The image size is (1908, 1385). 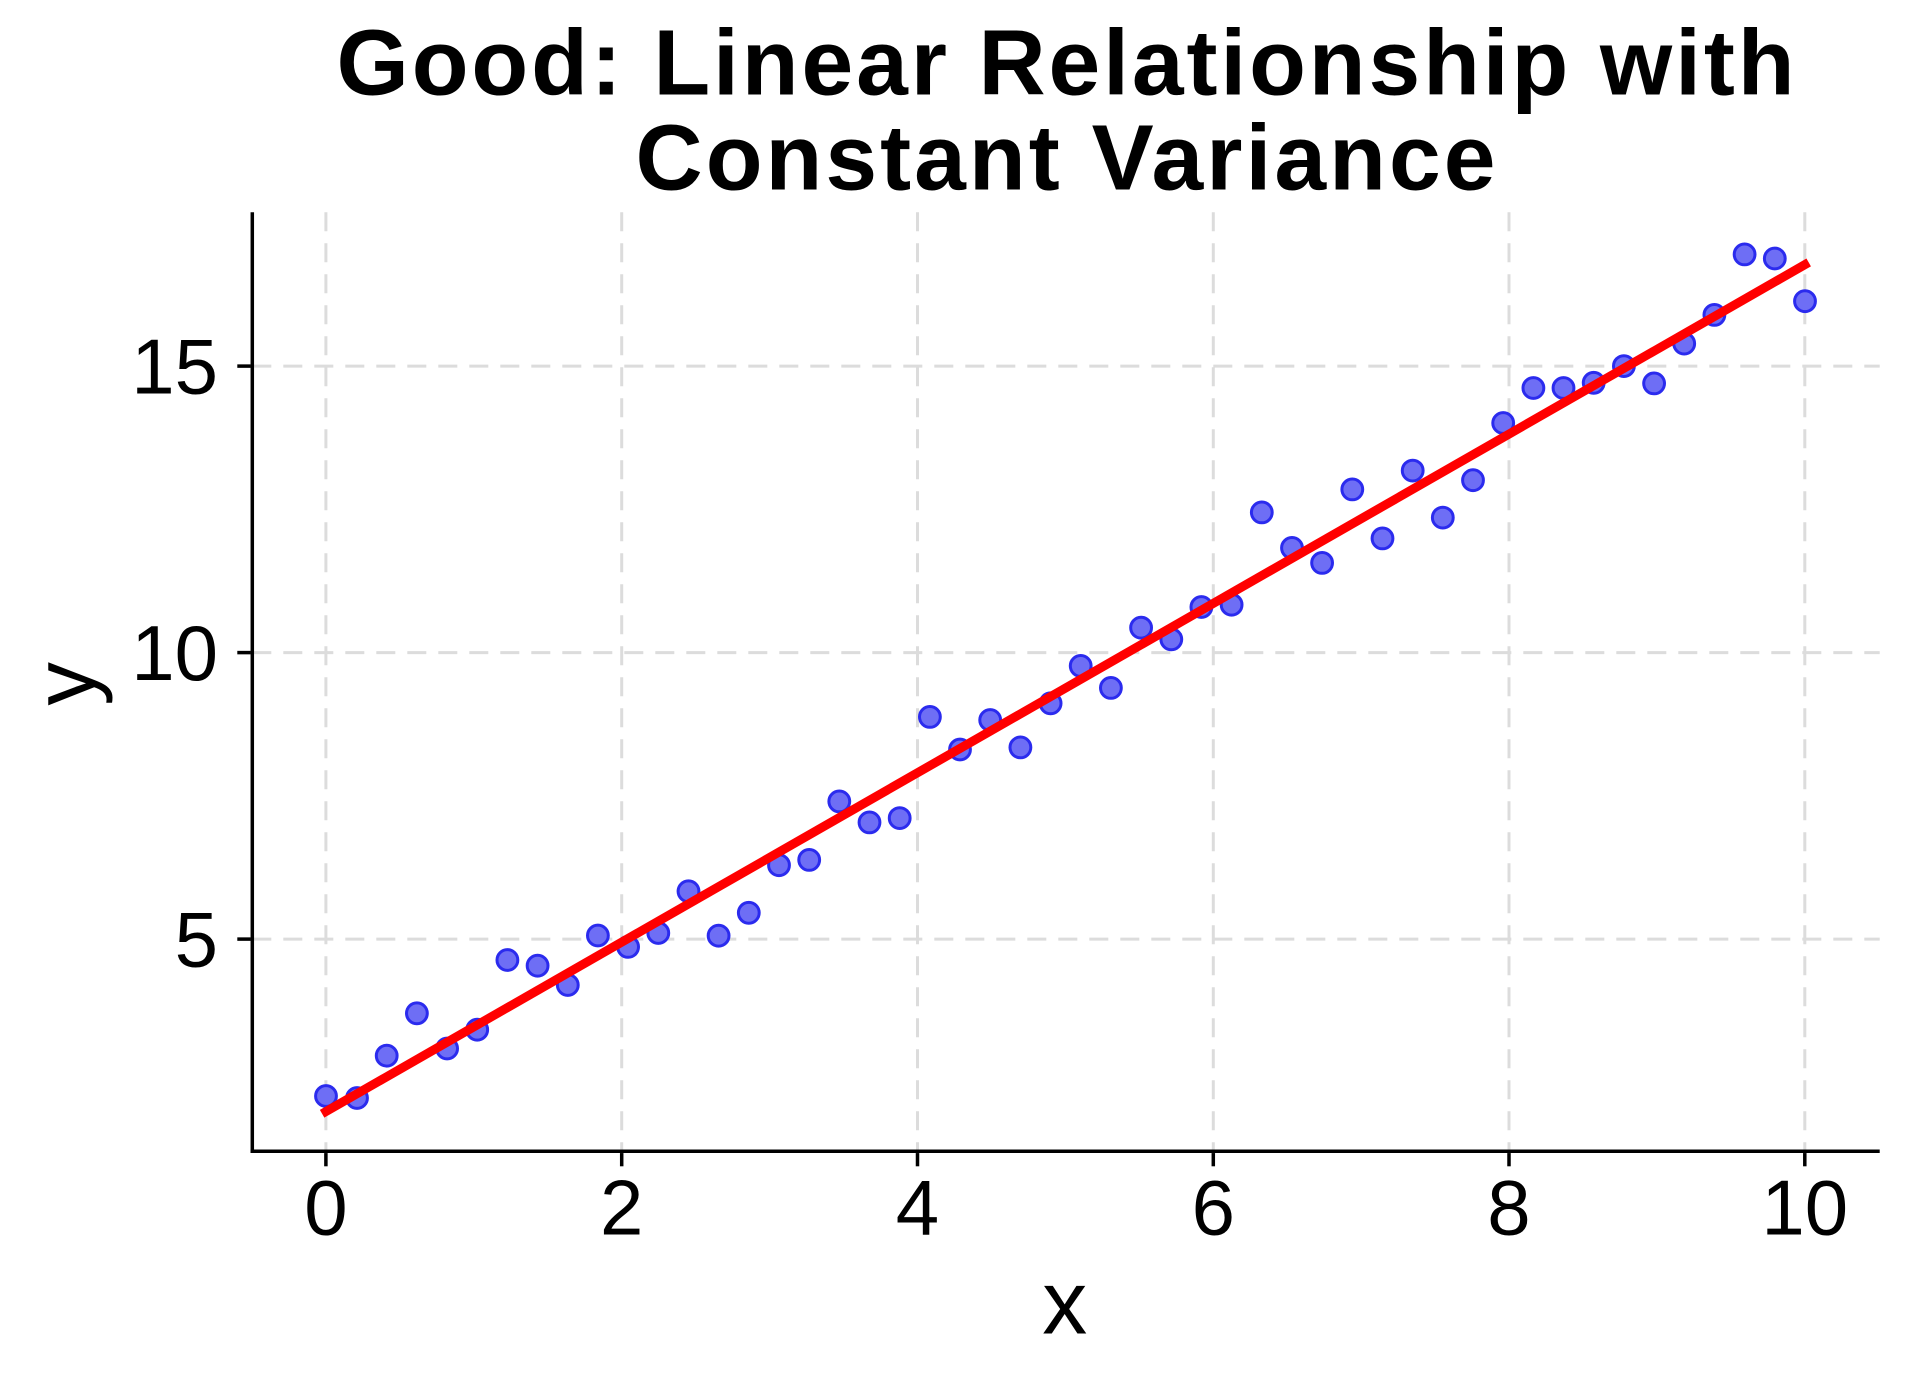 I want to click on svg-text: 5, so click(x=196, y=940).